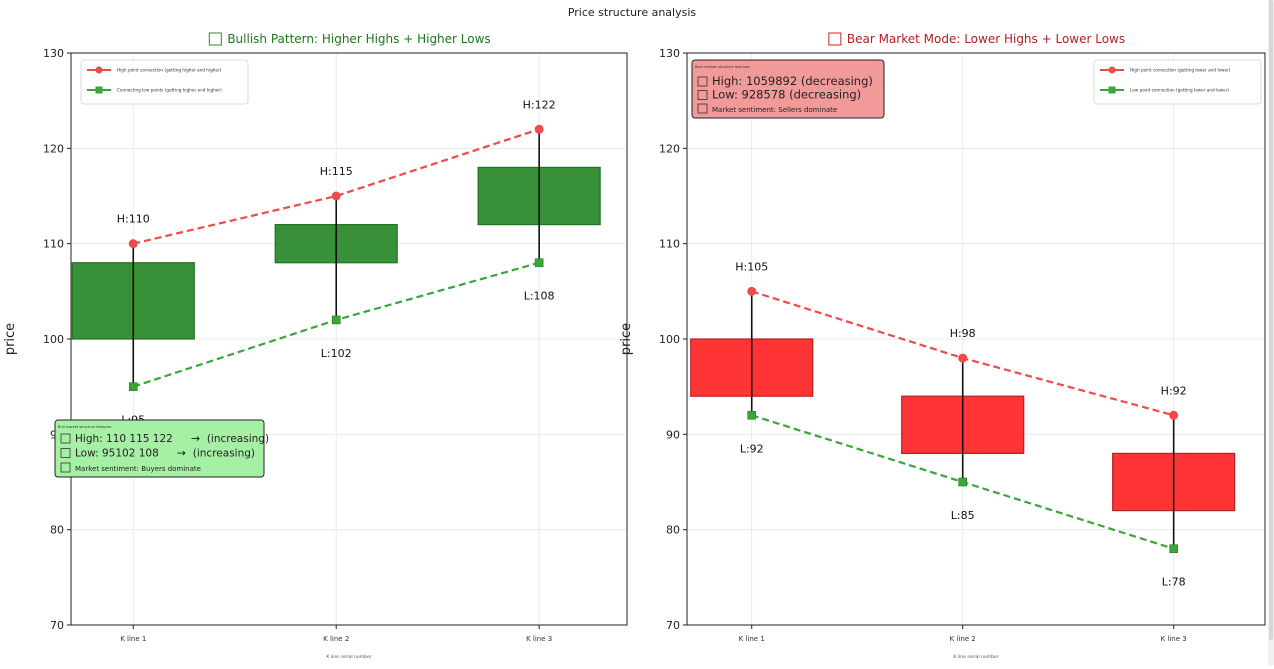 This screenshot has width=1274, height=669. I want to click on annotation-line: Low: 95102 108, so click(117, 454).